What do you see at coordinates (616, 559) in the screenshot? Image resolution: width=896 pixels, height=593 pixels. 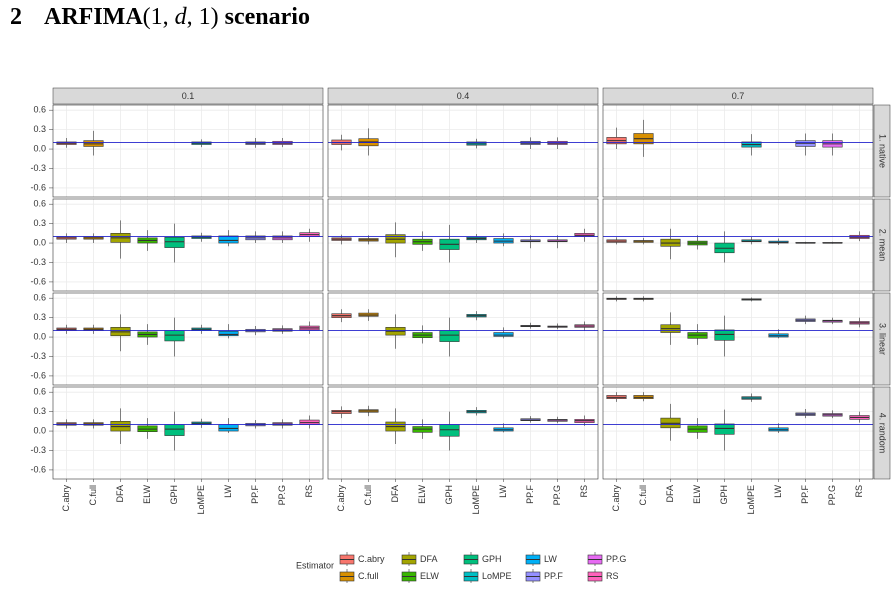 I see `legend-label: PP.G` at bounding box center [616, 559].